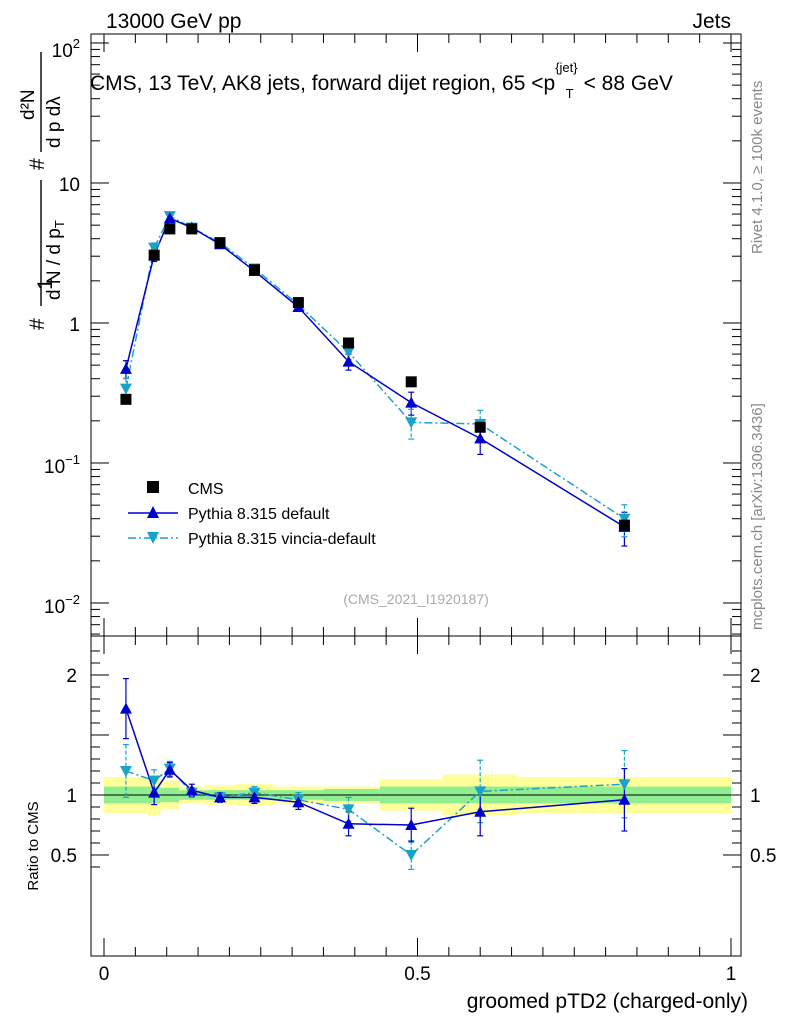  I want to click on y-tick-label-ratio-right: 2, so click(755, 676).